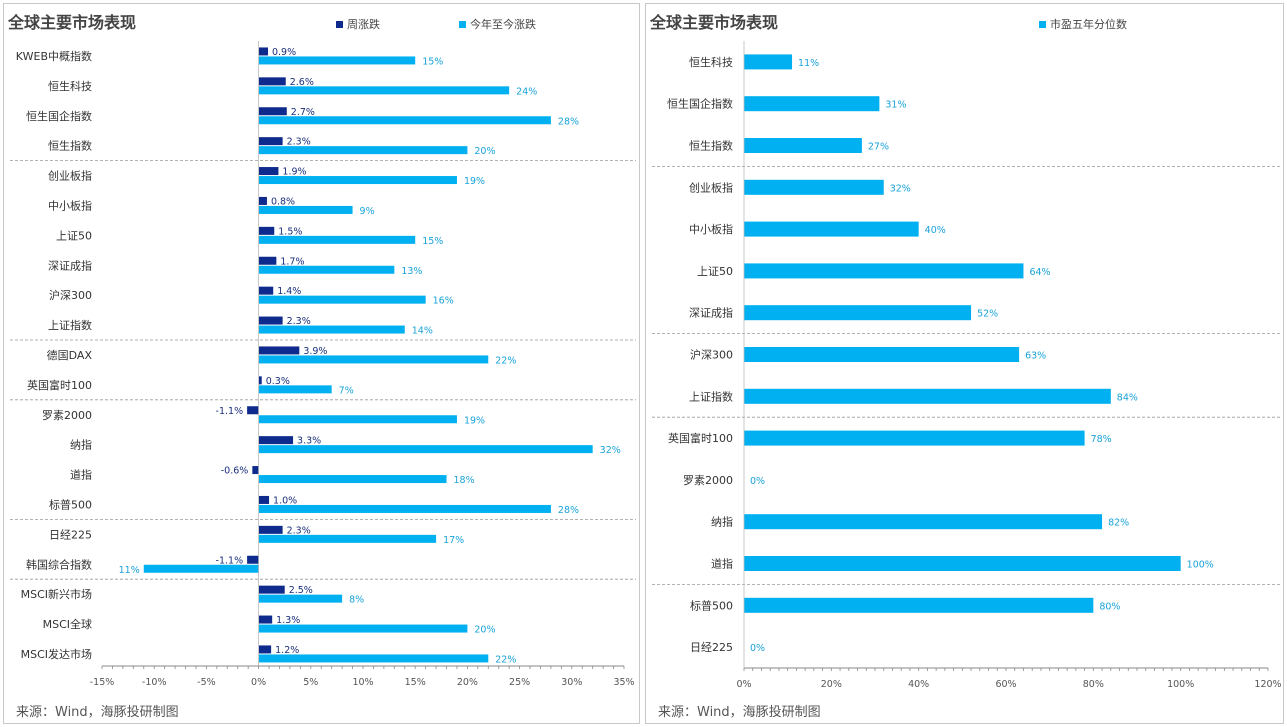 The height and width of the screenshot is (727, 1287). What do you see at coordinates (711, 605) in the screenshot?
I see `category-label: 标普500` at bounding box center [711, 605].